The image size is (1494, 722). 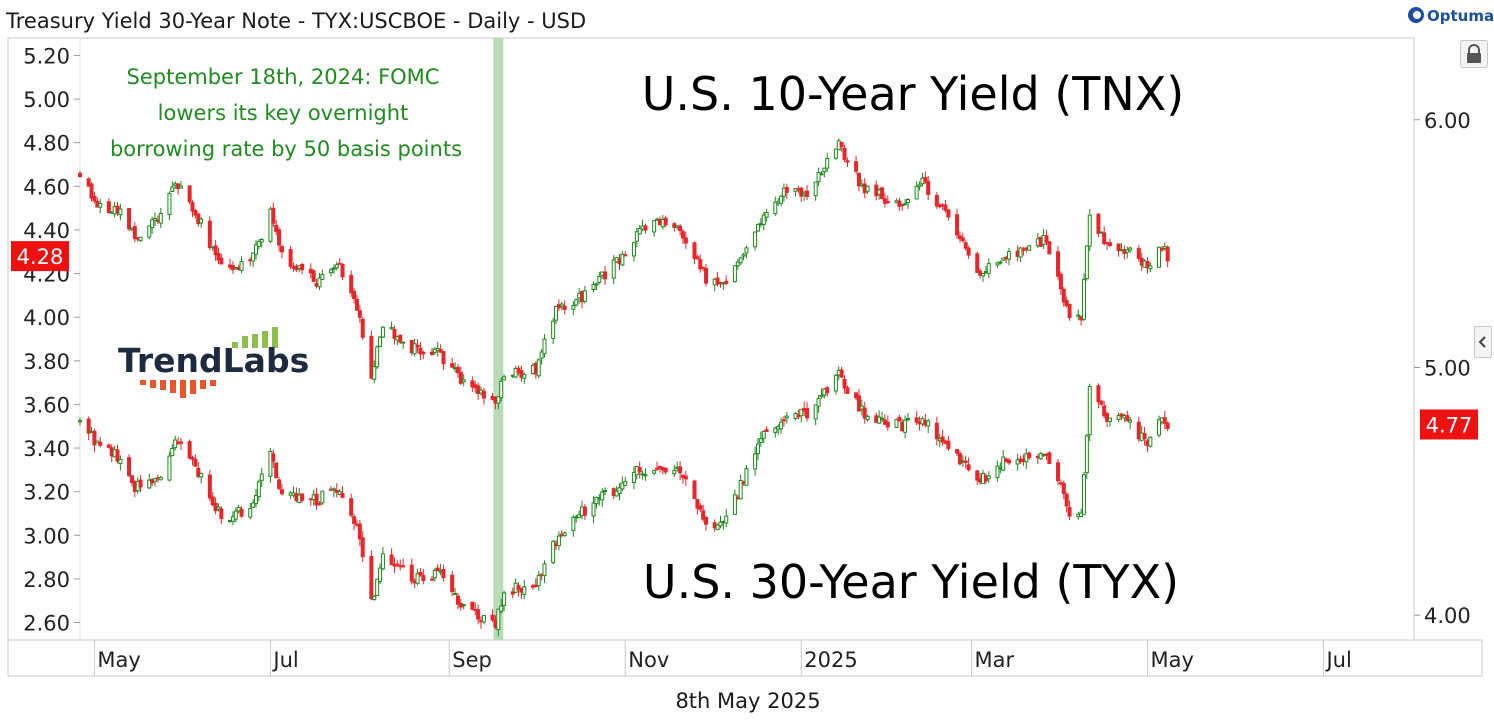 I want to click on lock-button, so click(x=1474, y=54).